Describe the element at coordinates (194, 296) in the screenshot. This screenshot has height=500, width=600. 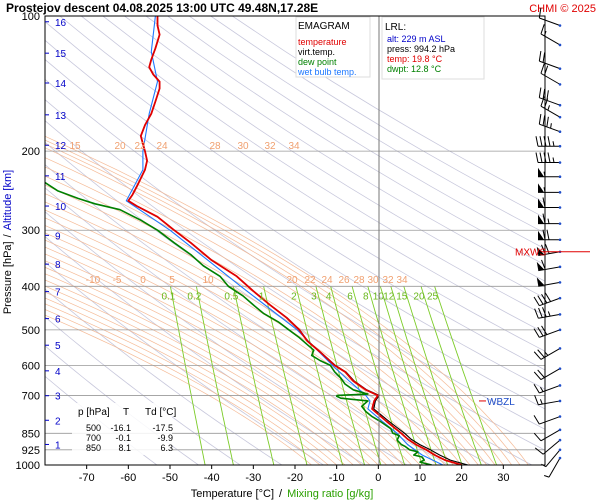
I see `mixing-ratio-label: 0.2` at that location.